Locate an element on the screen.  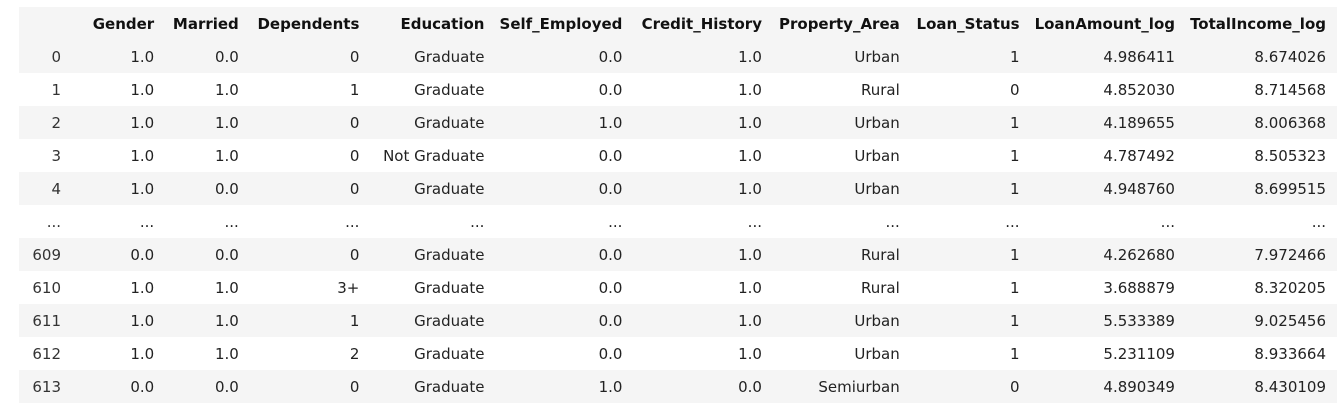
row-index: 610 is located at coordinates (45, 287).